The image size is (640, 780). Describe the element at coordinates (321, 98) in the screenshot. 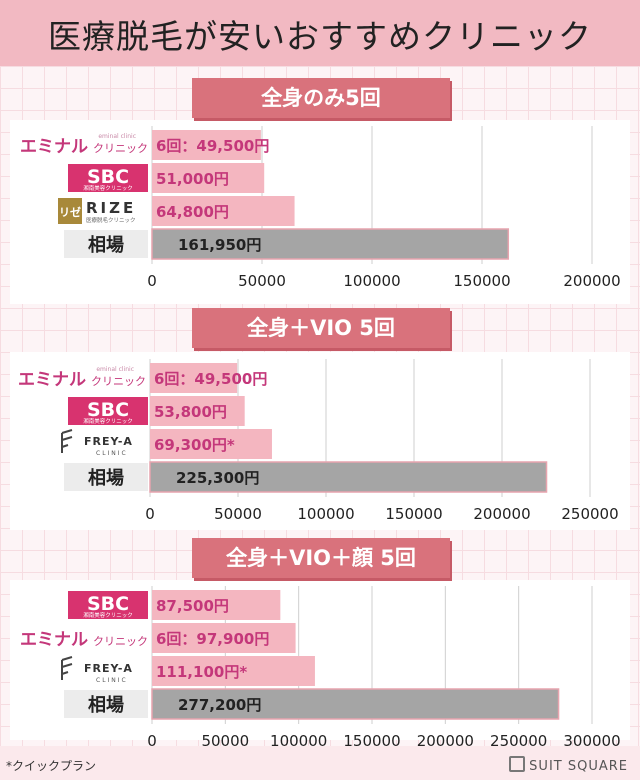

I see `section-banner-1: 全身のみ5回` at that location.